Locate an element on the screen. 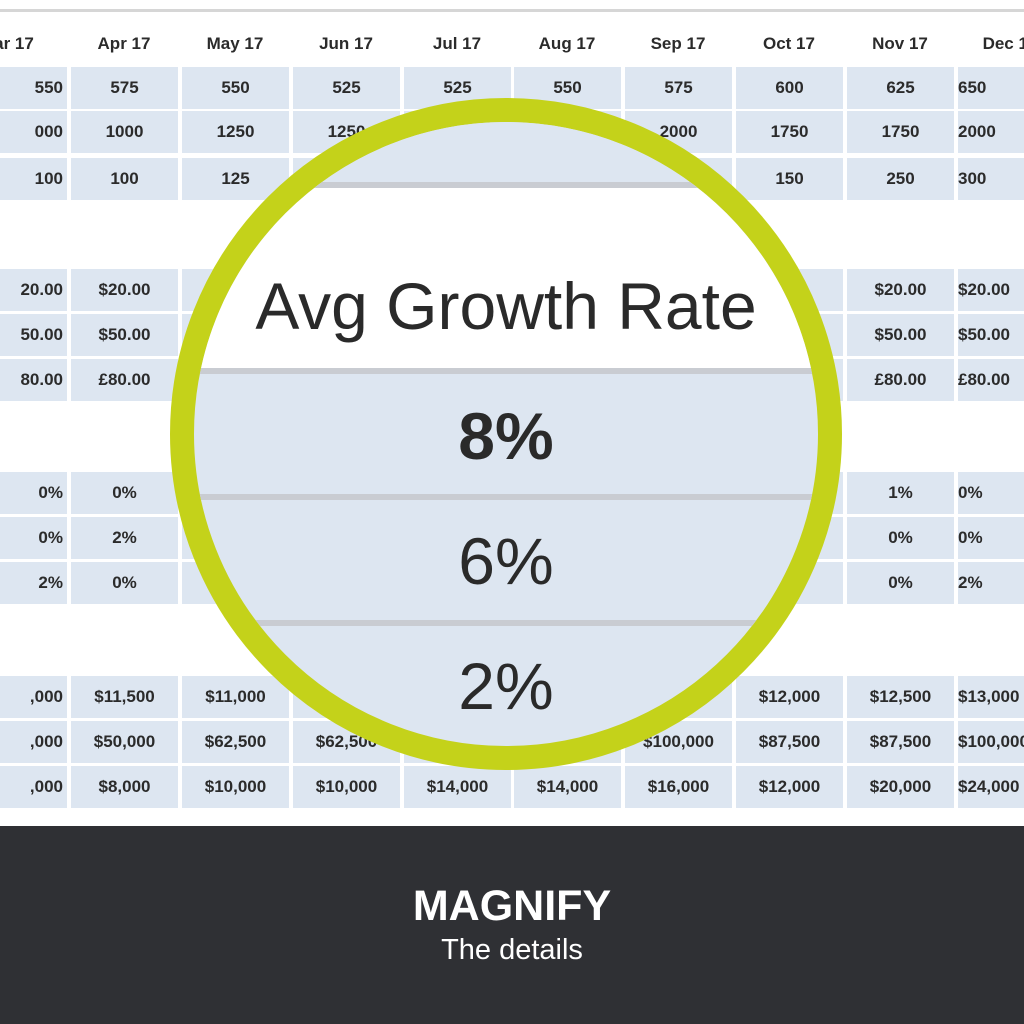  table-cell: 650 is located at coordinates (991, 88).